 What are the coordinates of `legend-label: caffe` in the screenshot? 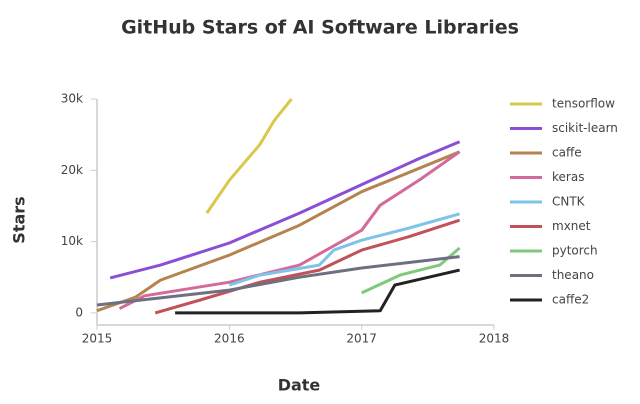 It's located at (567, 153).